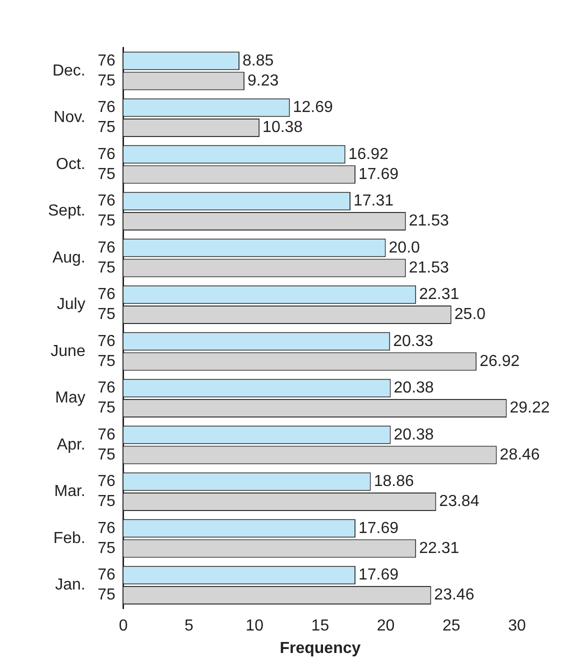  What do you see at coordinates (255, 626) in the screenshot?
I see `x-tick-label: 10` at bounding box center [255, 626].